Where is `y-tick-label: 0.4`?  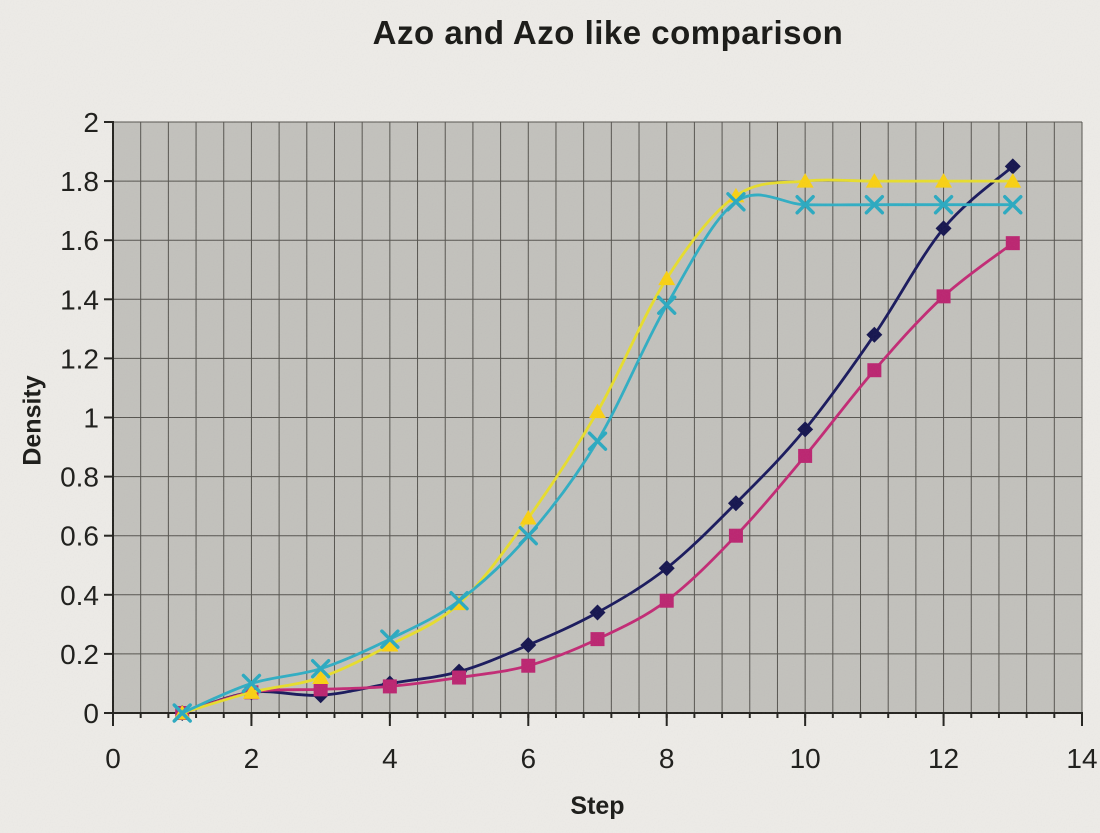
y-tick-label: 0.4 is located at coordinates (79, 595).